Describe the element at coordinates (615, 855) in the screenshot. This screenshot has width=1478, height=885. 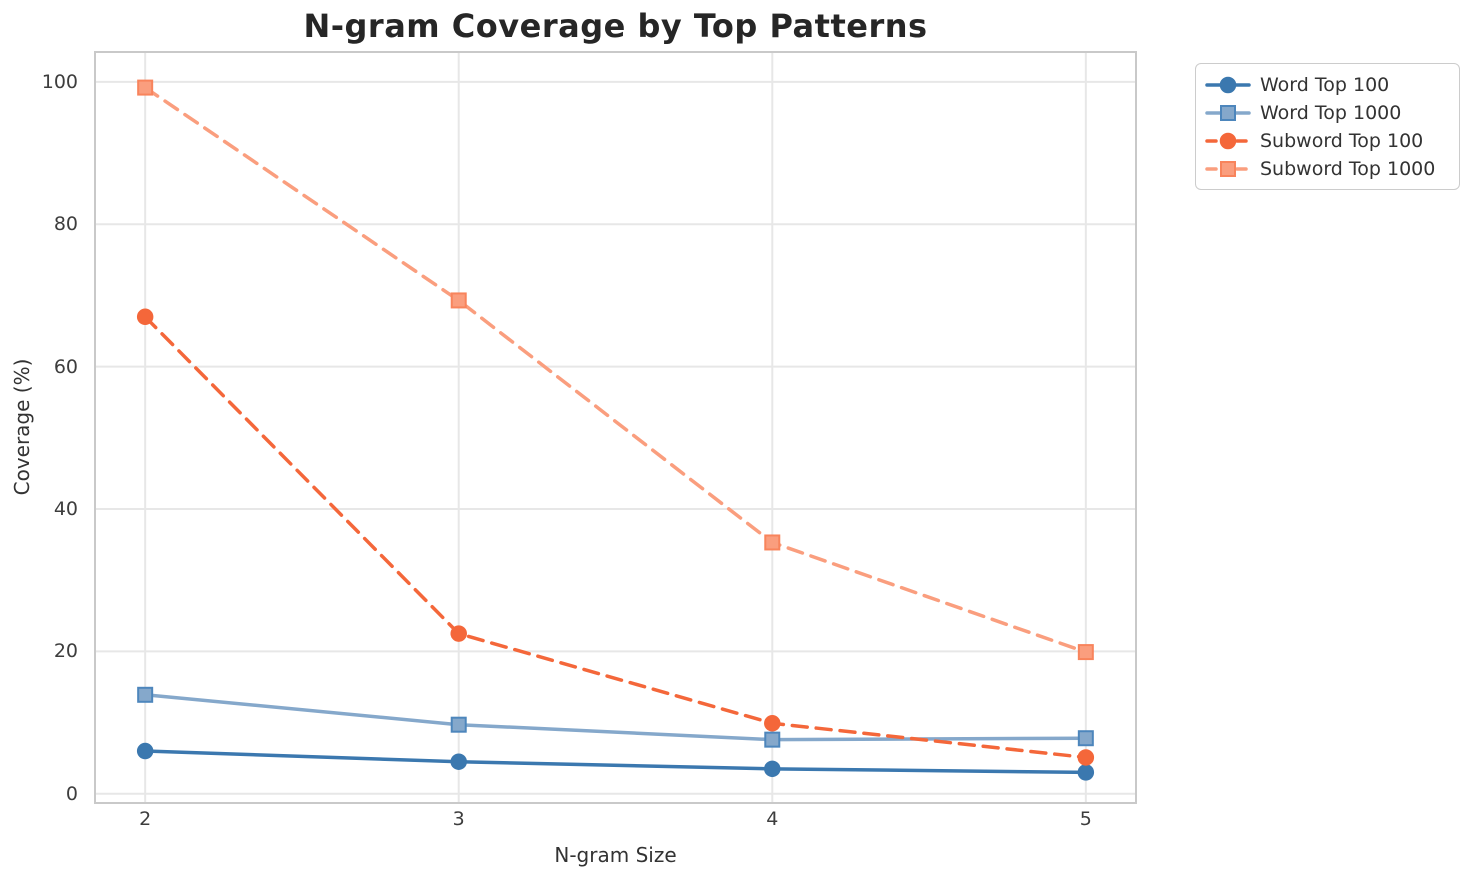
I see `x-axis-label: N-gram Size` at that location.